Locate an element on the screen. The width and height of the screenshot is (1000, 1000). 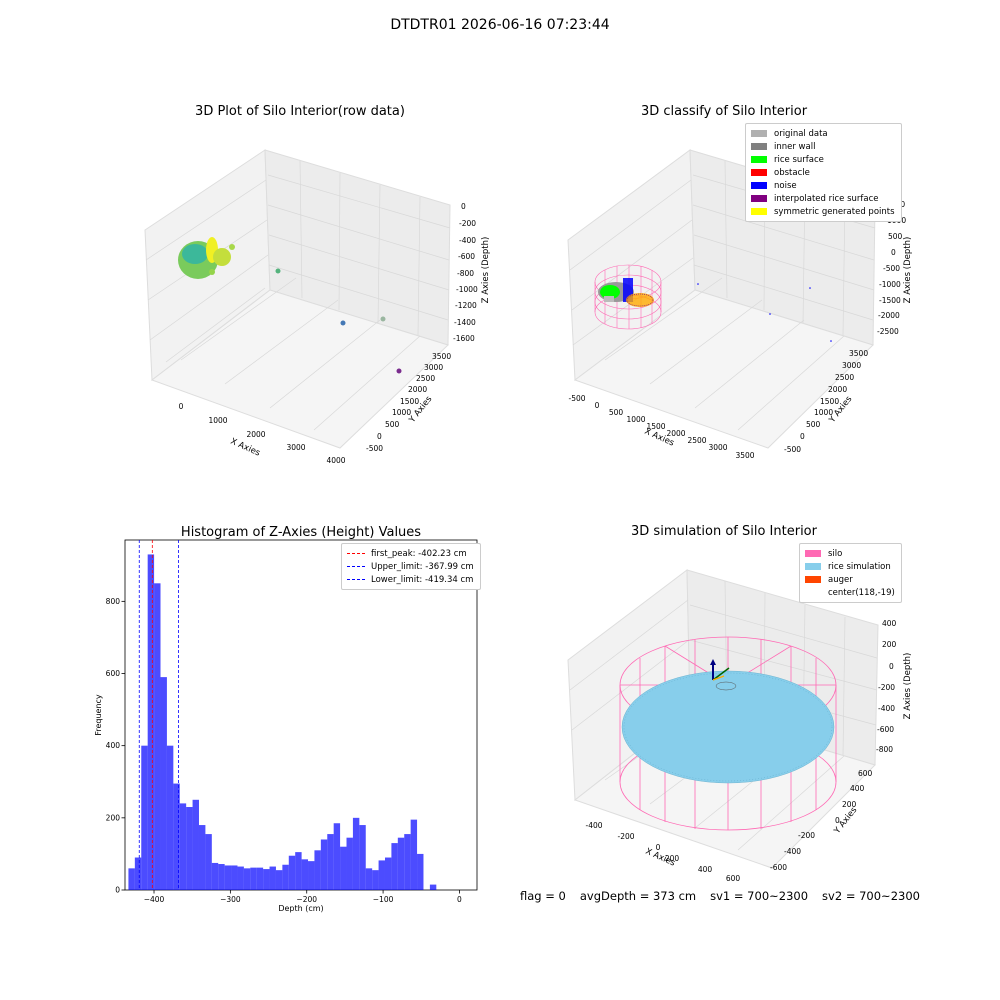
simulation-xtick: 600 is located at coordinates (733, 878).